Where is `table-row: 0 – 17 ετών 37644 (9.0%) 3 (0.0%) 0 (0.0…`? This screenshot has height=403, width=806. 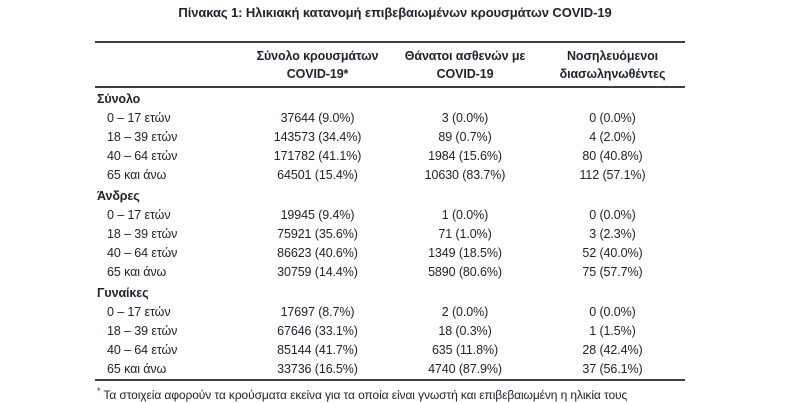 table-row: 0 – 17 ετών 37644 (9.0%) 3 (0.0%) 0 (0.0… is located at coordinates (390, 118).